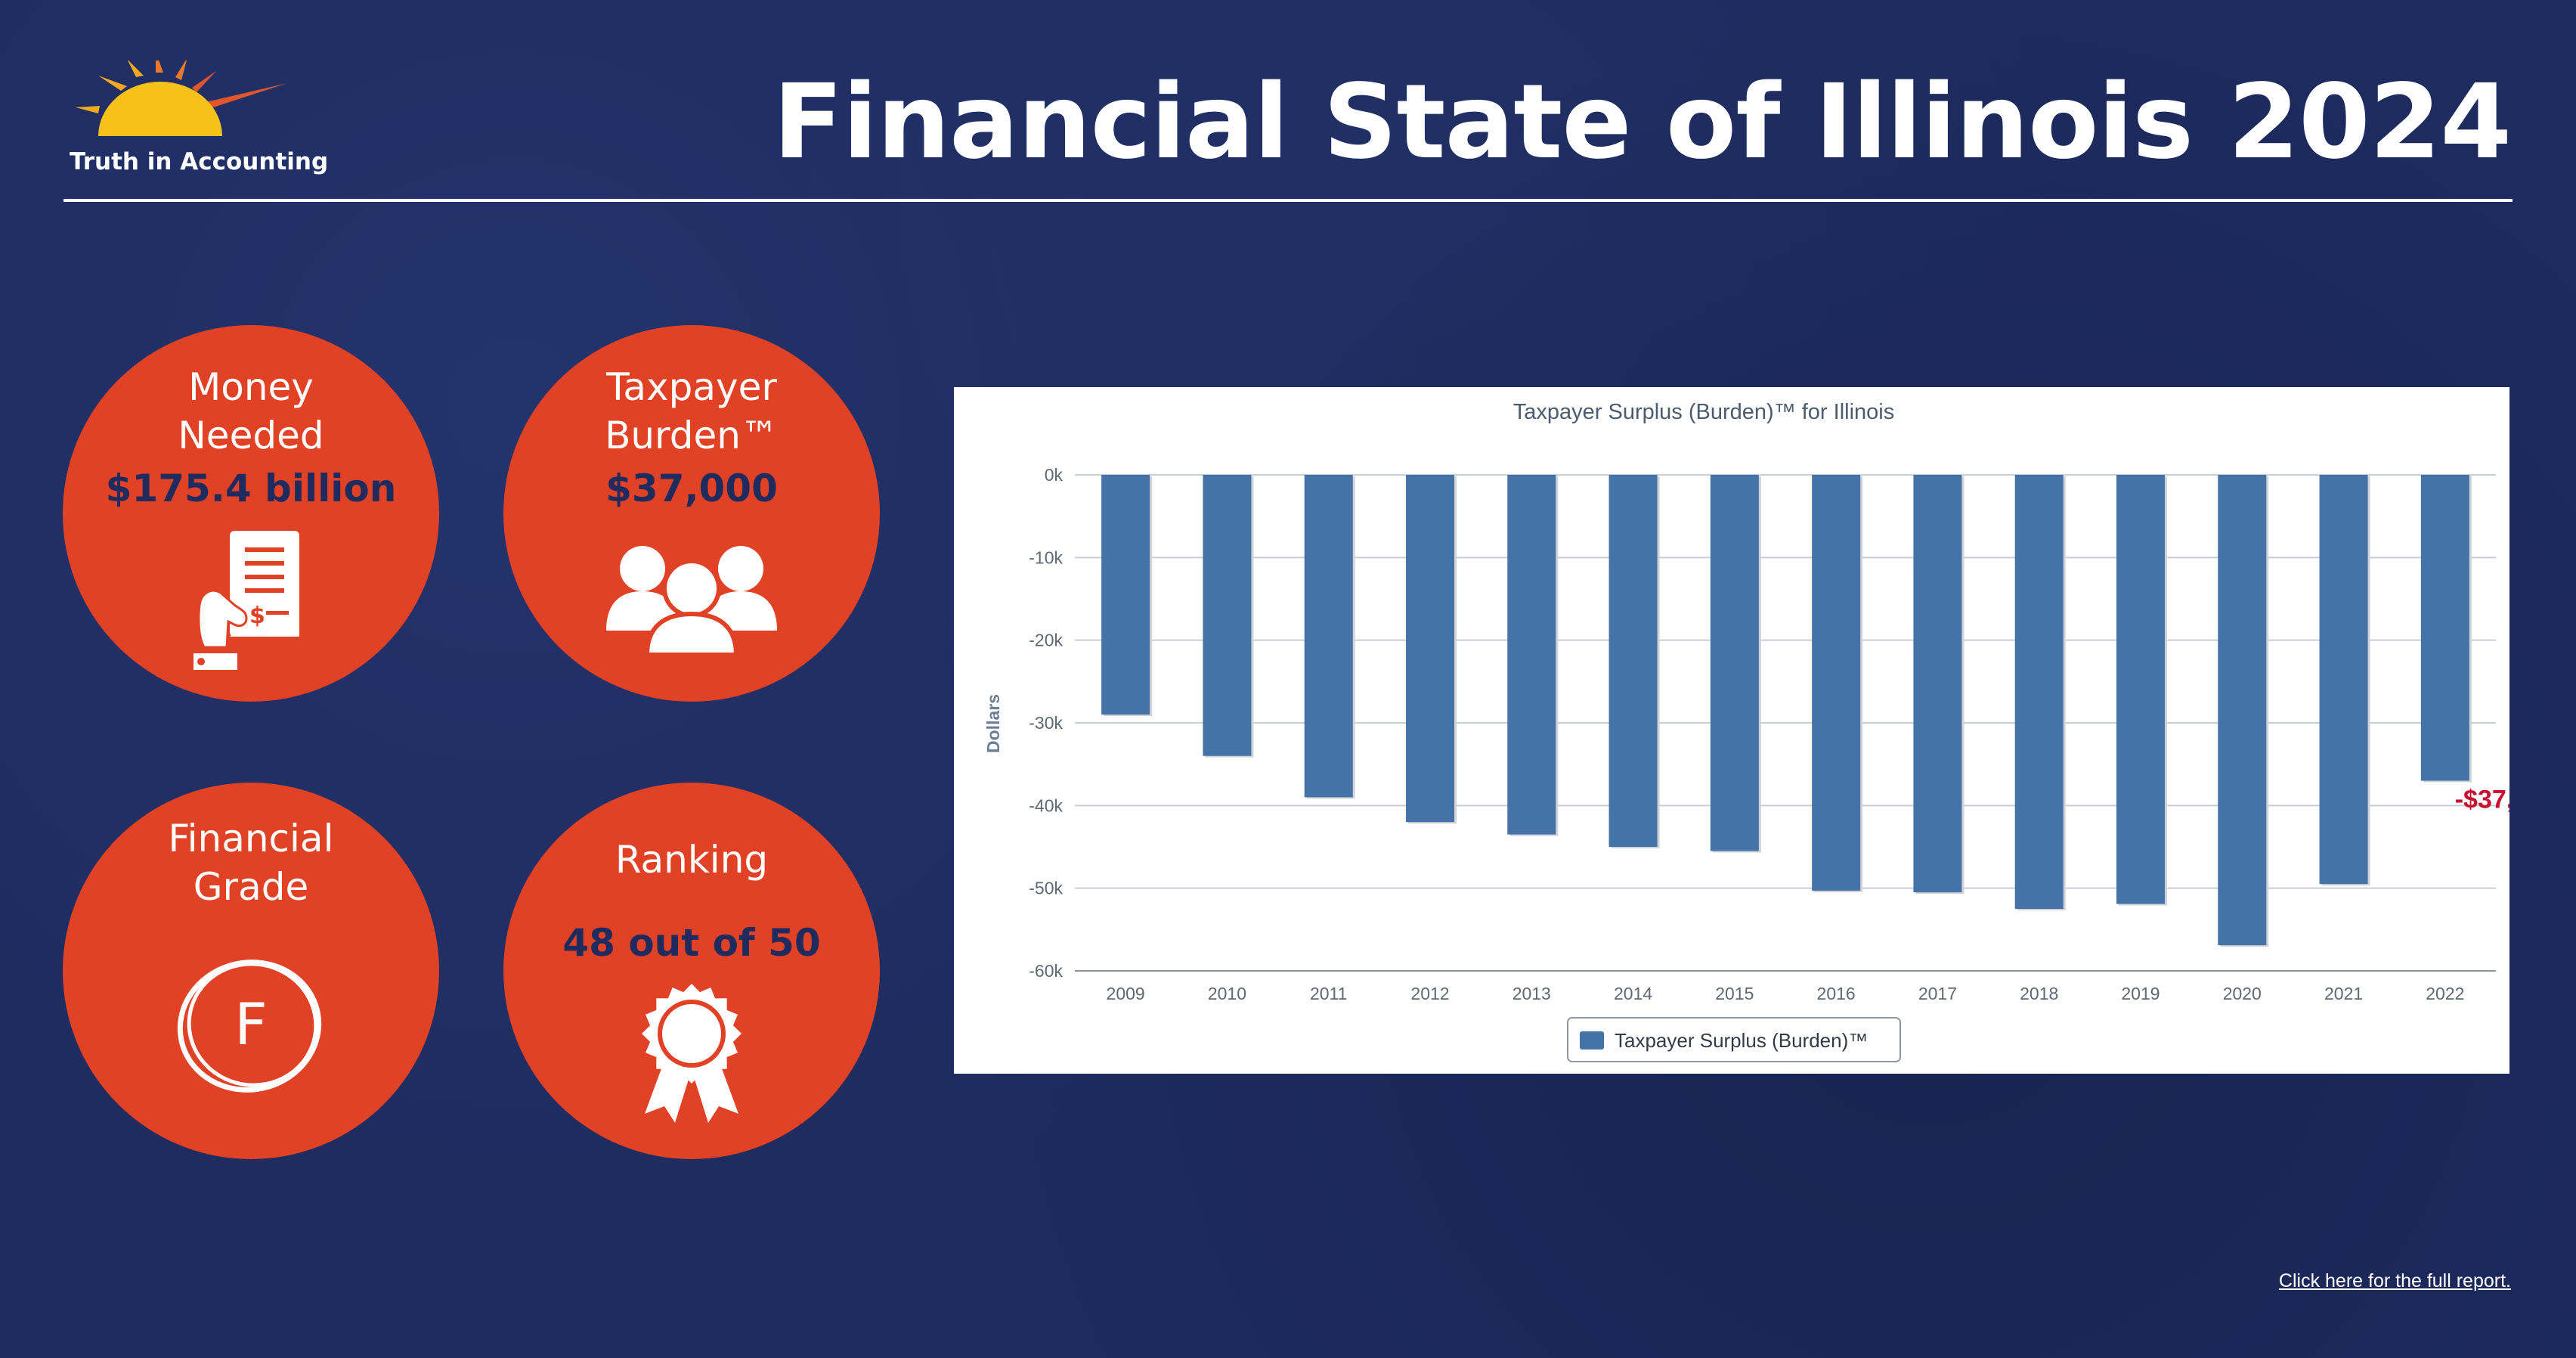  I want to click on money-needed-label-line2: Needed, so click(251, 435).